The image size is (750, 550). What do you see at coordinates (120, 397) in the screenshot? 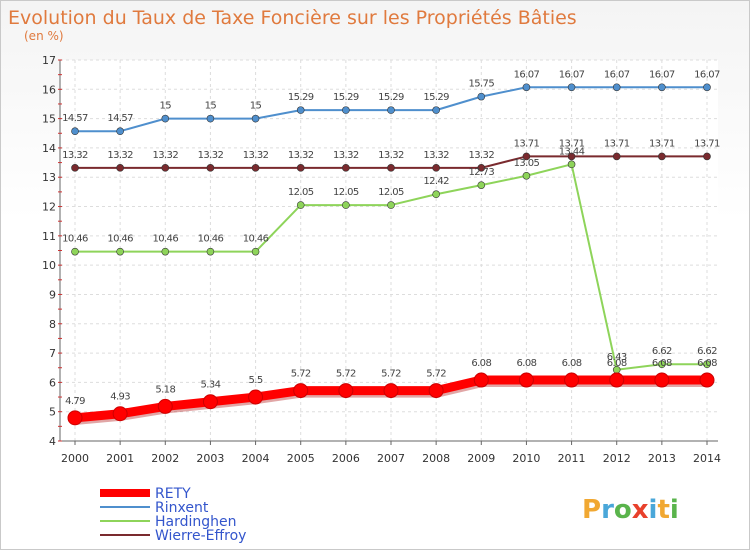
I see `data-label: 4.93` at bounding box center [120, 397].